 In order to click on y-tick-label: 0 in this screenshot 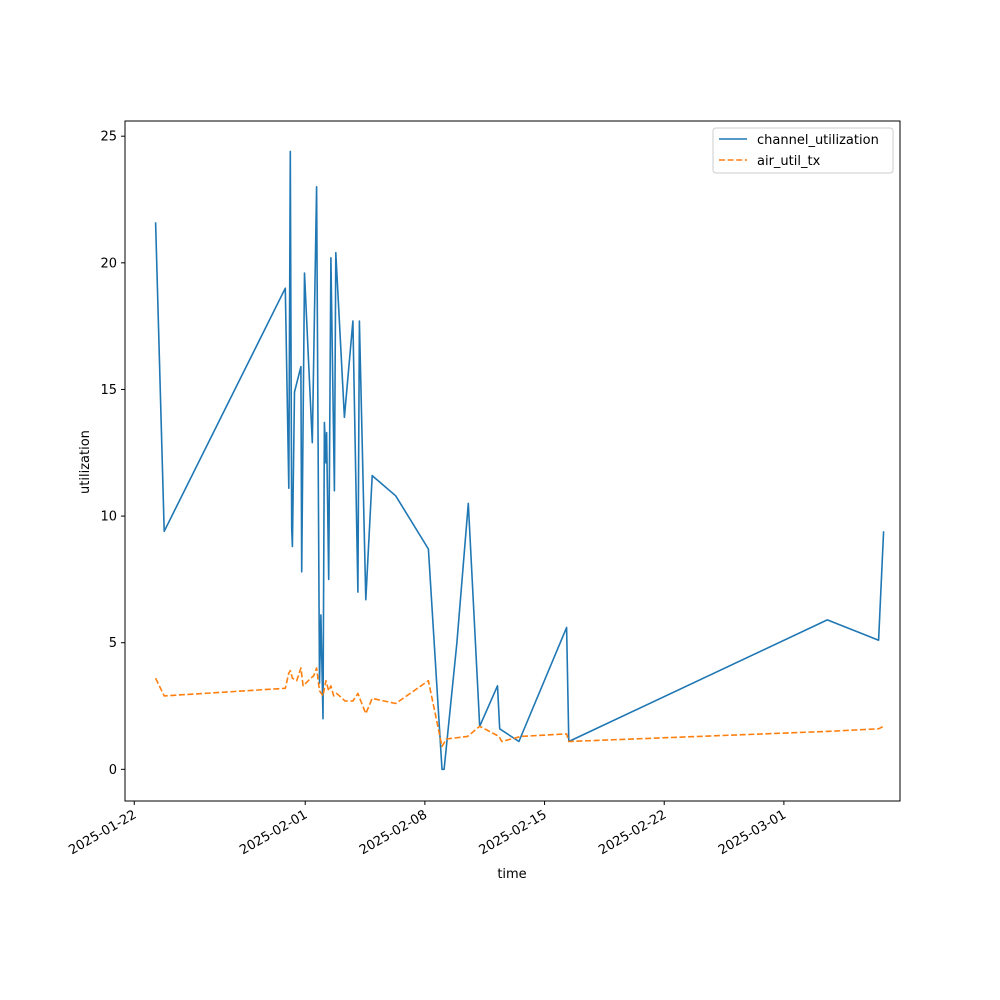, I will do `click(113, 770)`.